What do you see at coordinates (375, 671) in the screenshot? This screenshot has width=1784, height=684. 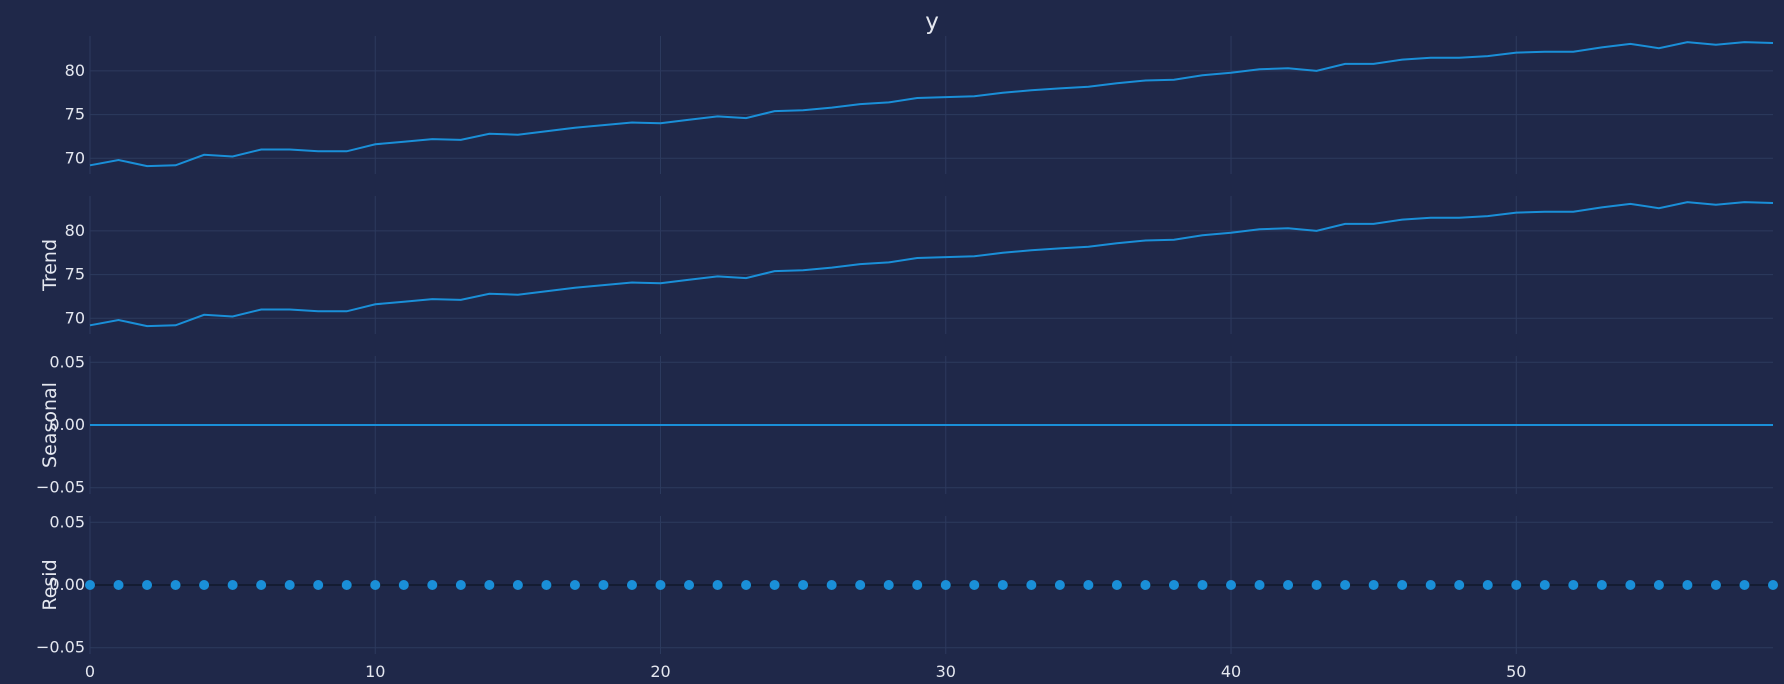 I see `x-tick-label: 10` at bounding box center [375, 671].